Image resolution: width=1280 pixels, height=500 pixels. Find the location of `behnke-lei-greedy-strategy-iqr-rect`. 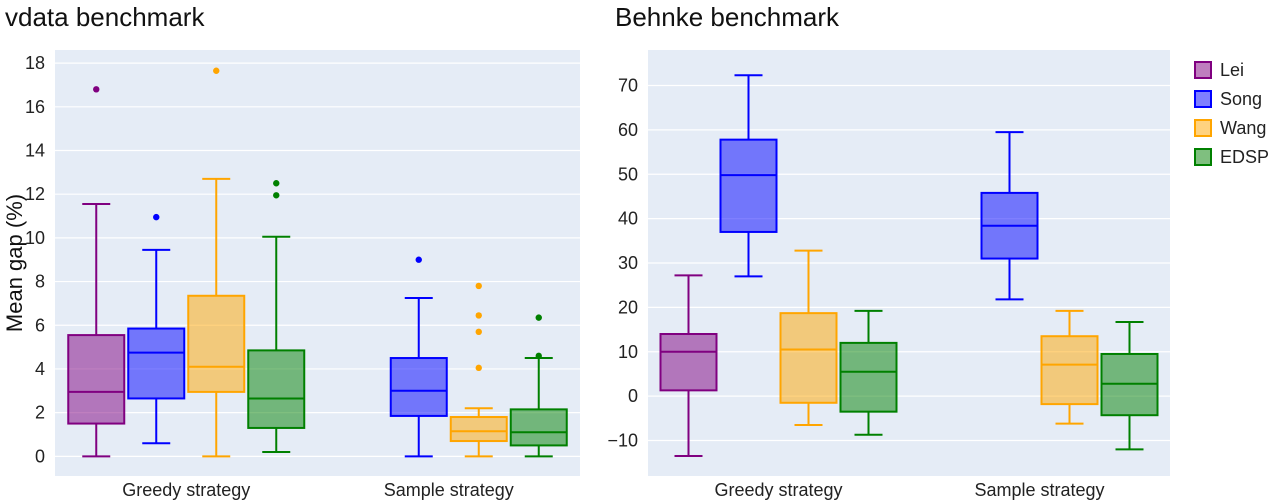

behnke-lei-greedy-strategy-iqr-rect is located at coordinates (688, 362).